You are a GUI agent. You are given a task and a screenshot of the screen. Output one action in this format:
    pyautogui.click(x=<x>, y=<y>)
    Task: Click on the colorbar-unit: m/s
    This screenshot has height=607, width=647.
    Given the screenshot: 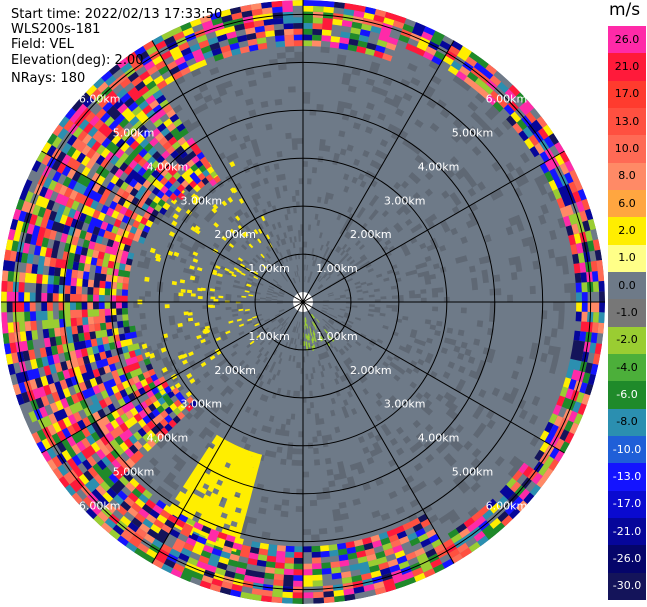 What is the action you would take?
    pyautogui.click(x=625, y=10)
    